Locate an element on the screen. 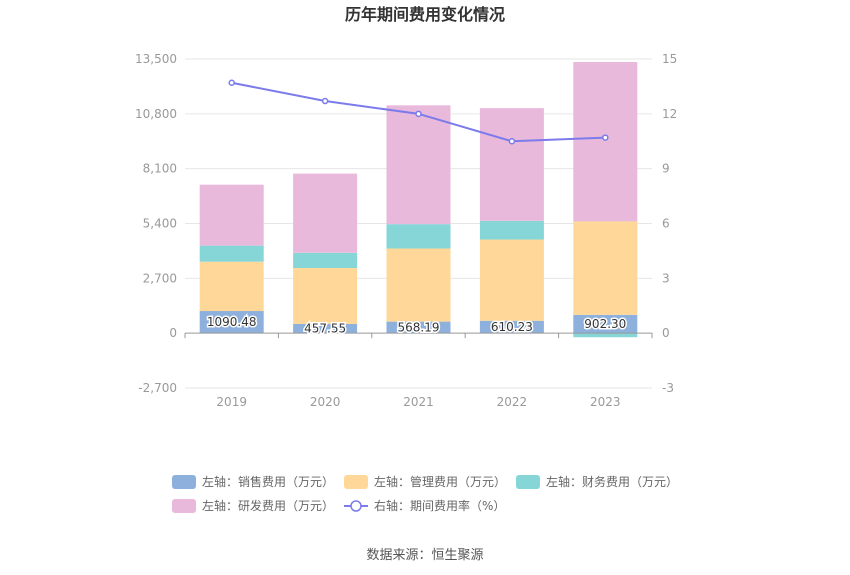 The image size is (850, 575). left-axis-ticks: -2,700 0 2,700 5,400 8,100 10,800 13,500 is located at coordinates (156, 223).